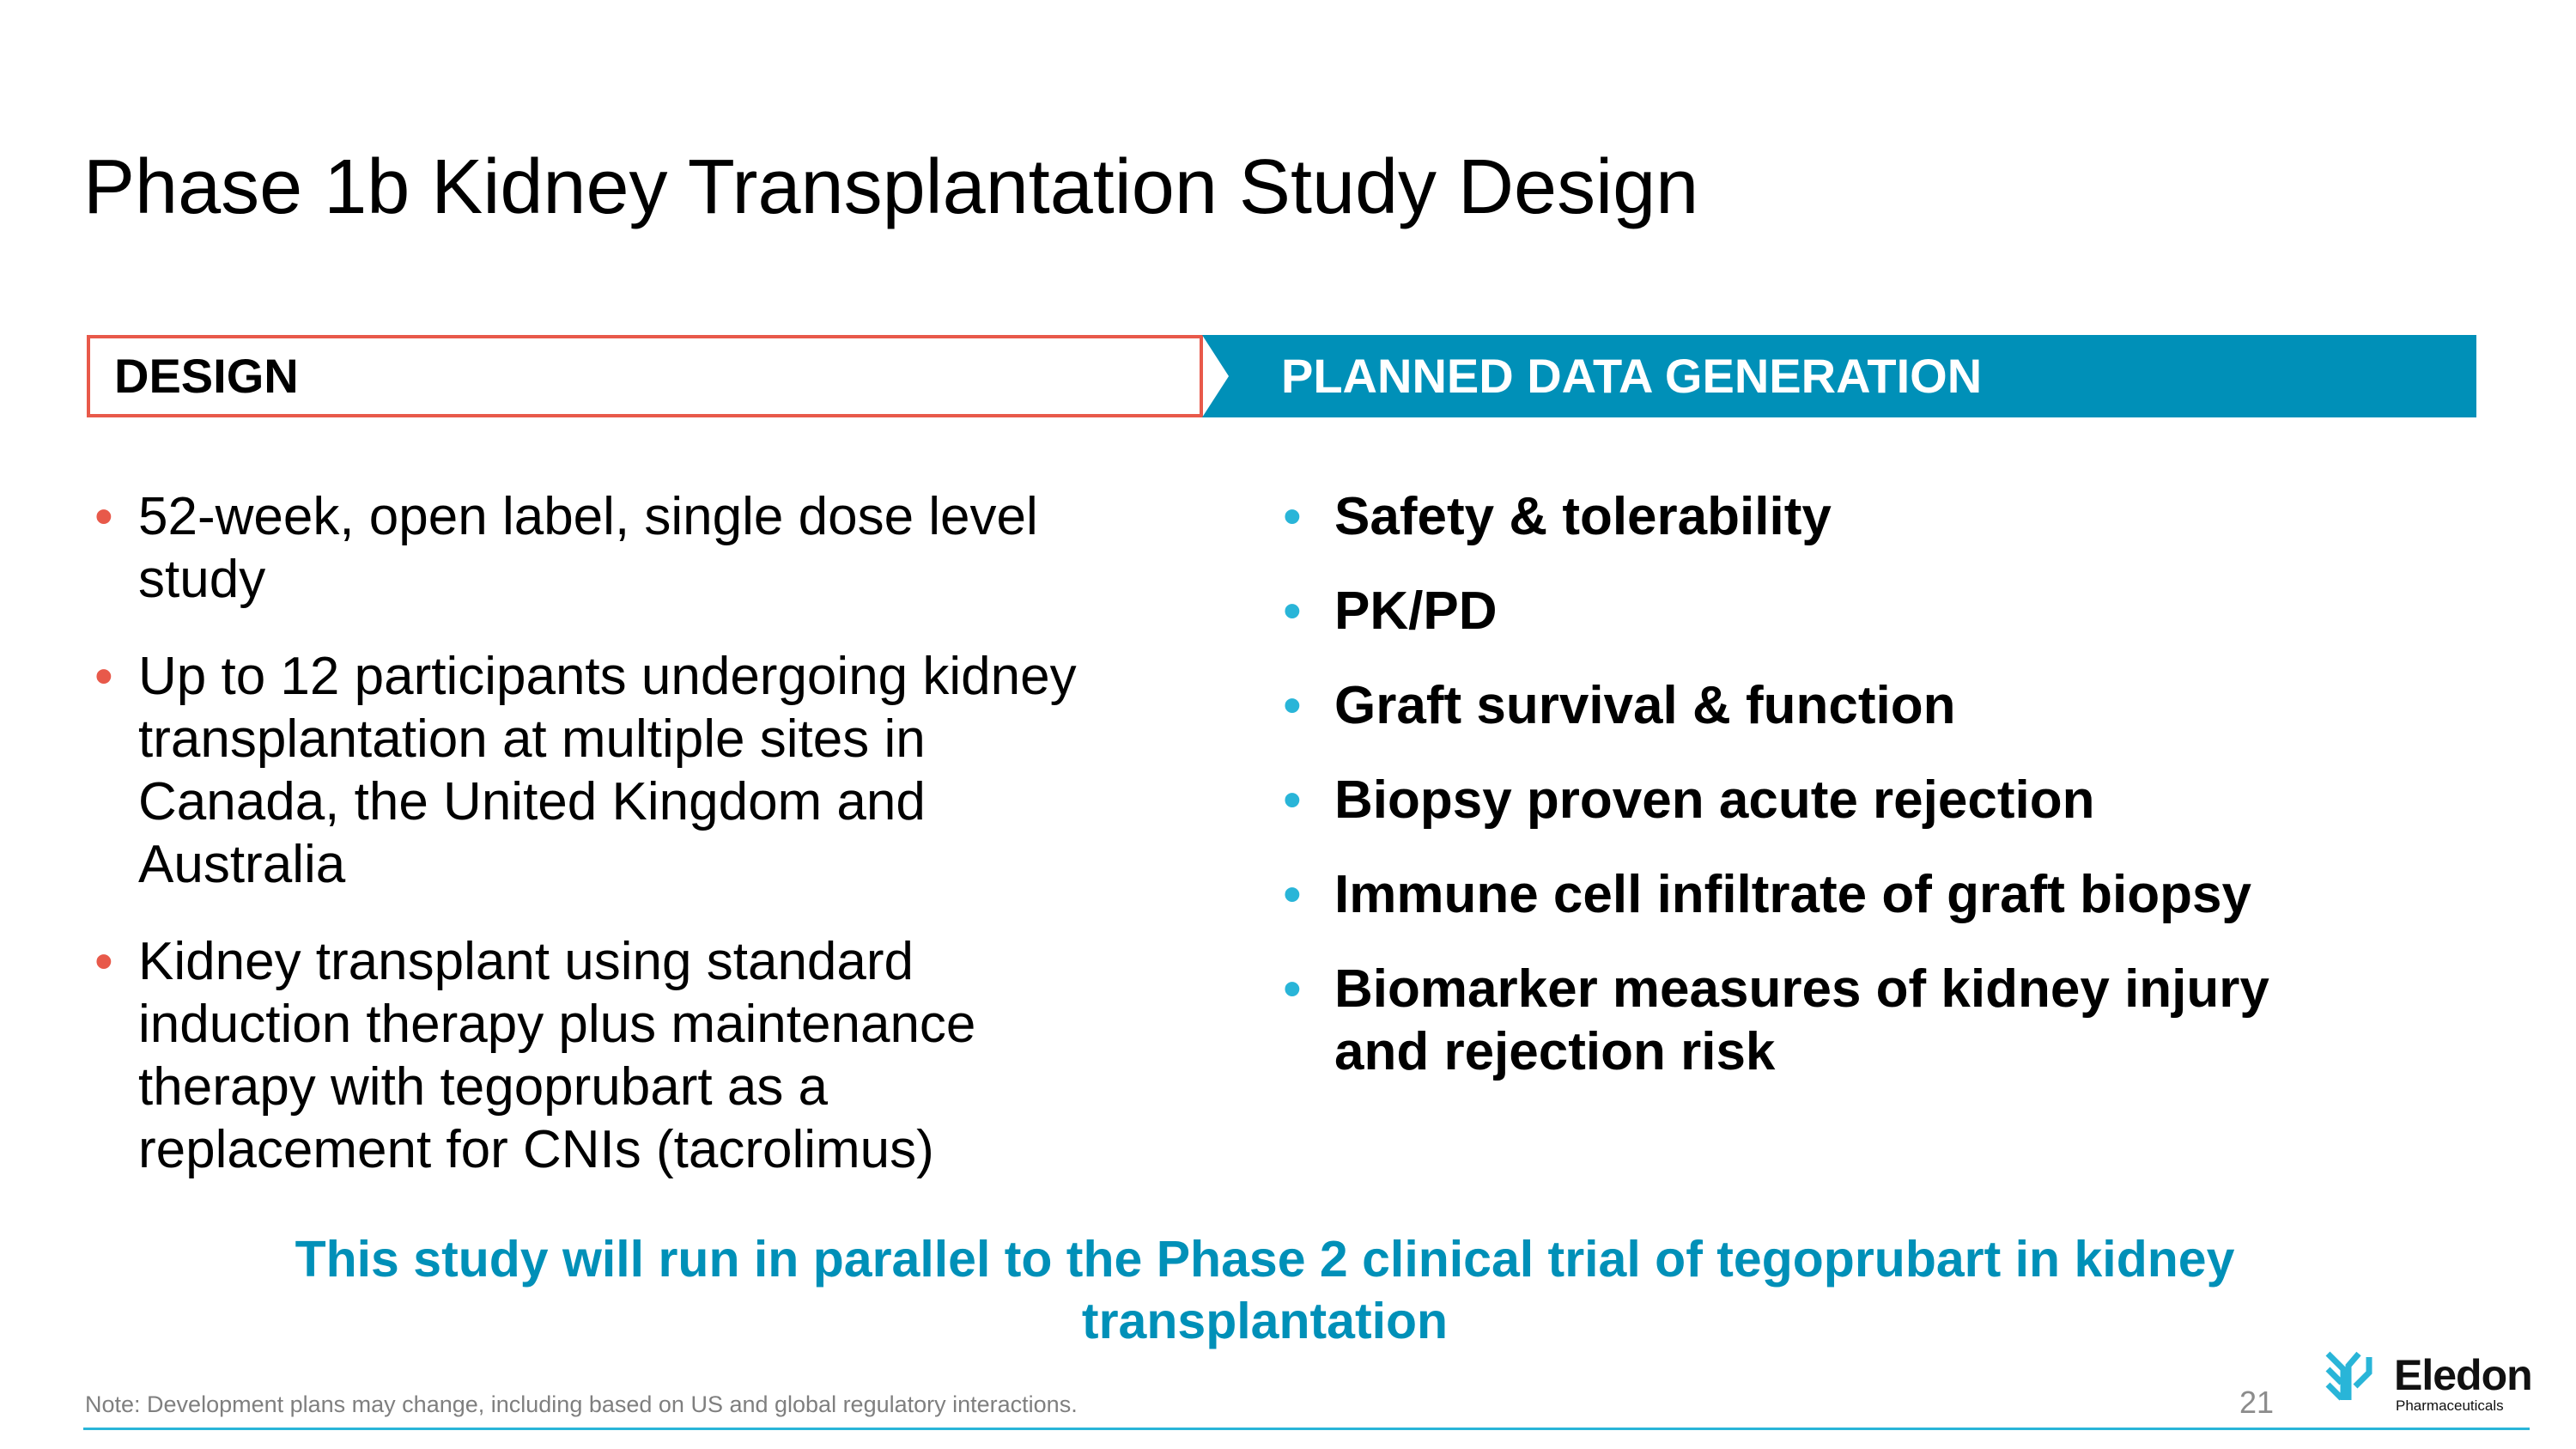 The width and height of the screenshot is (2576, 1449). What do you see at coordinates (1390, 611) in the screenshot?
I see `list-item: • PK/PD` at bounding box center [1390, 611].